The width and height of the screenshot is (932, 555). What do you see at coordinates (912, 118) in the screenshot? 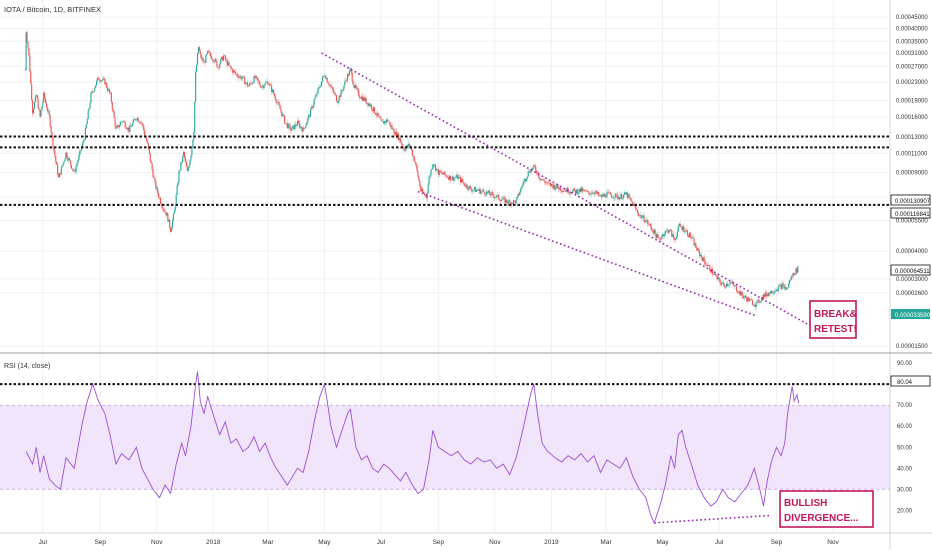
I see `price-axis-label: 0.00016000` at bounding box center [912, 118].